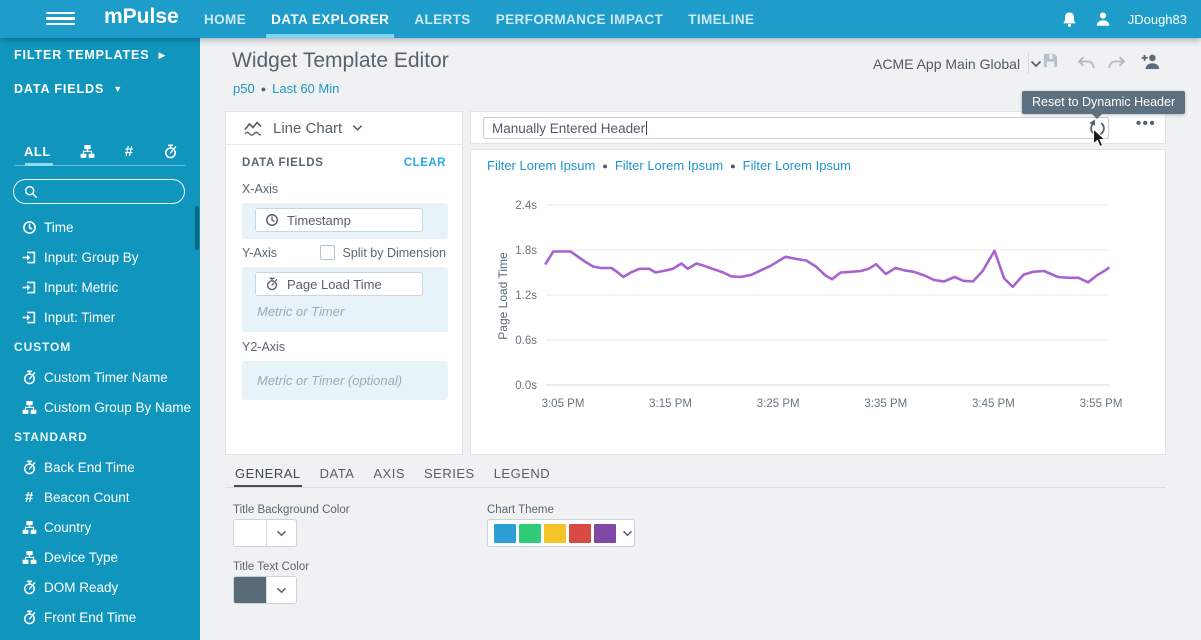 The image size is (1201, 640). I want to click on nav-item-alerts: ALERTS, so click(442, 19).